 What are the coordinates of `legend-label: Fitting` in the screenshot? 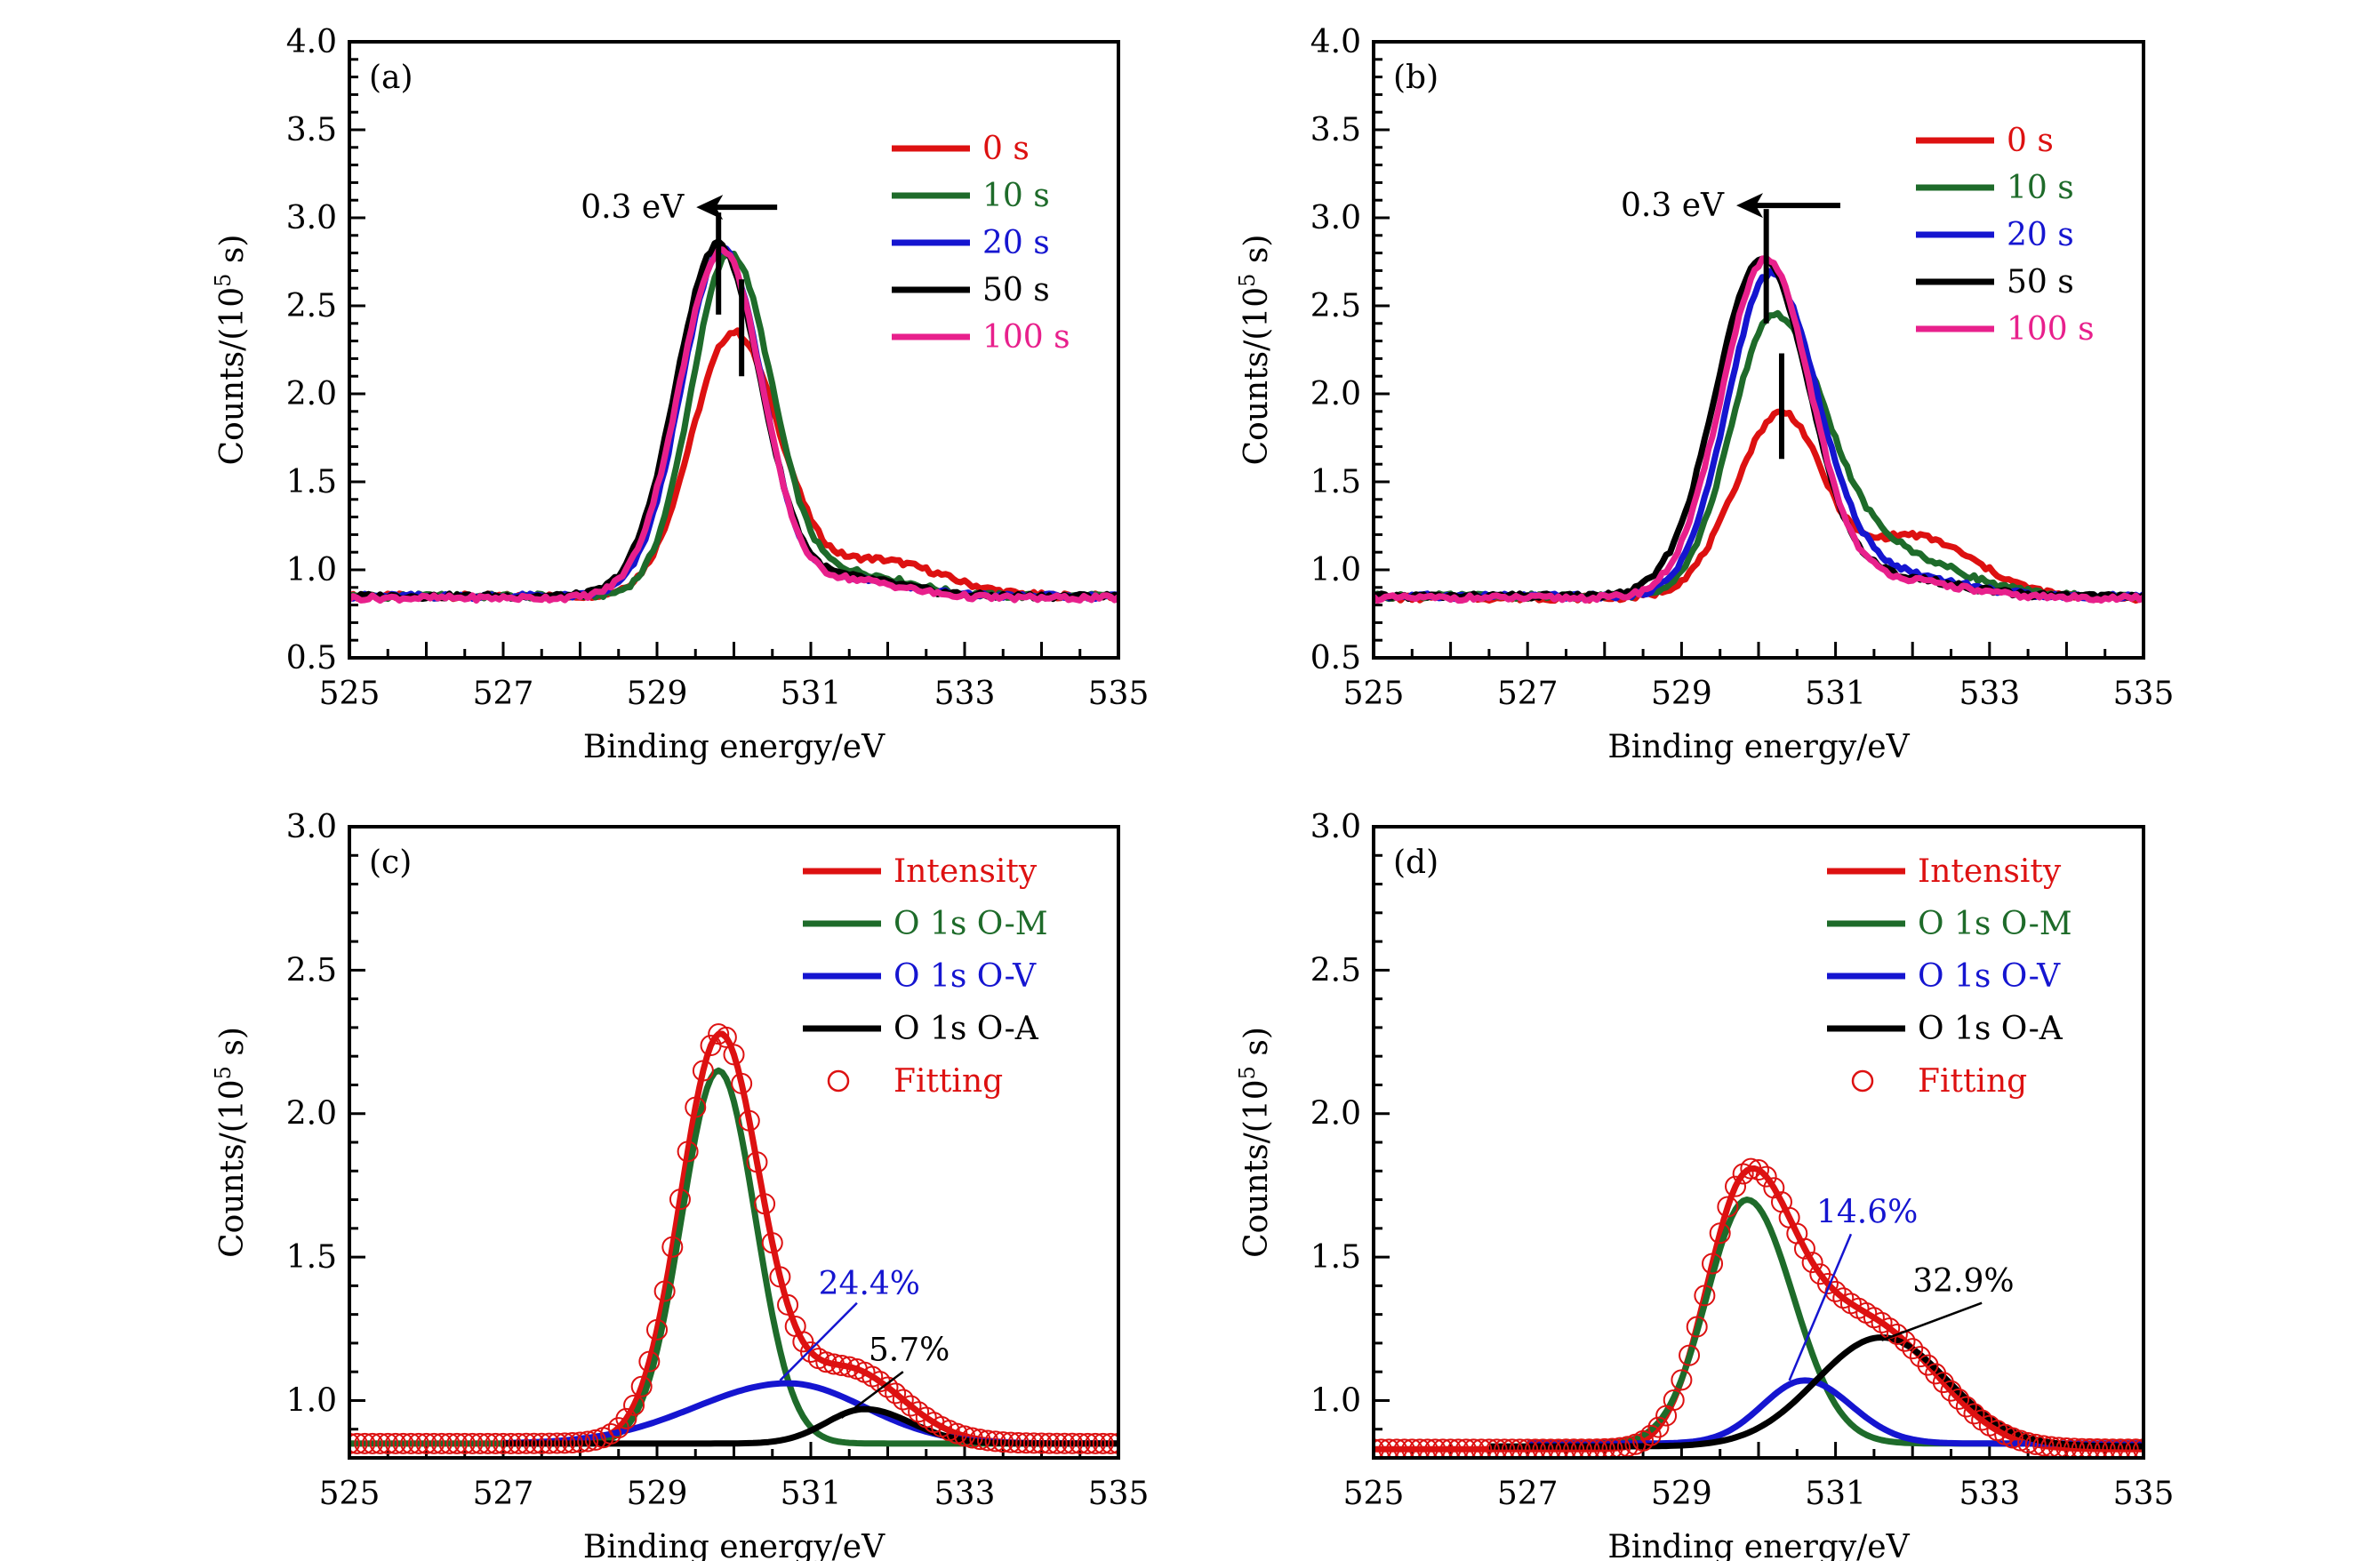 It's located at (1972, 1082).